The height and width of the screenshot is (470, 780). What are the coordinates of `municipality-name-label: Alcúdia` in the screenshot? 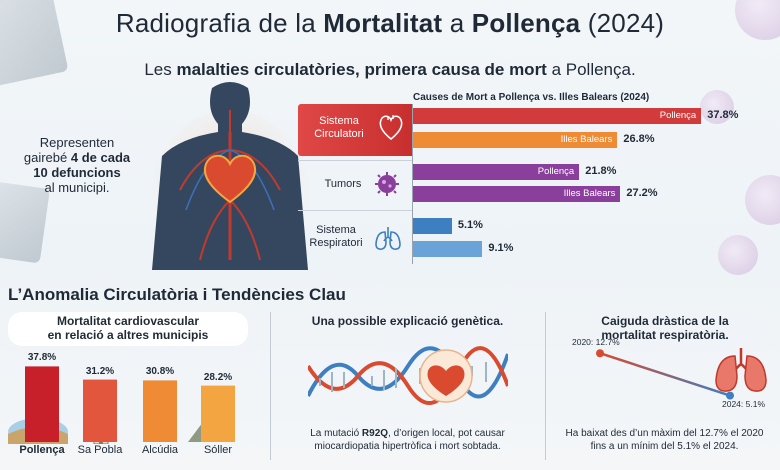 It's located at (160, 450).